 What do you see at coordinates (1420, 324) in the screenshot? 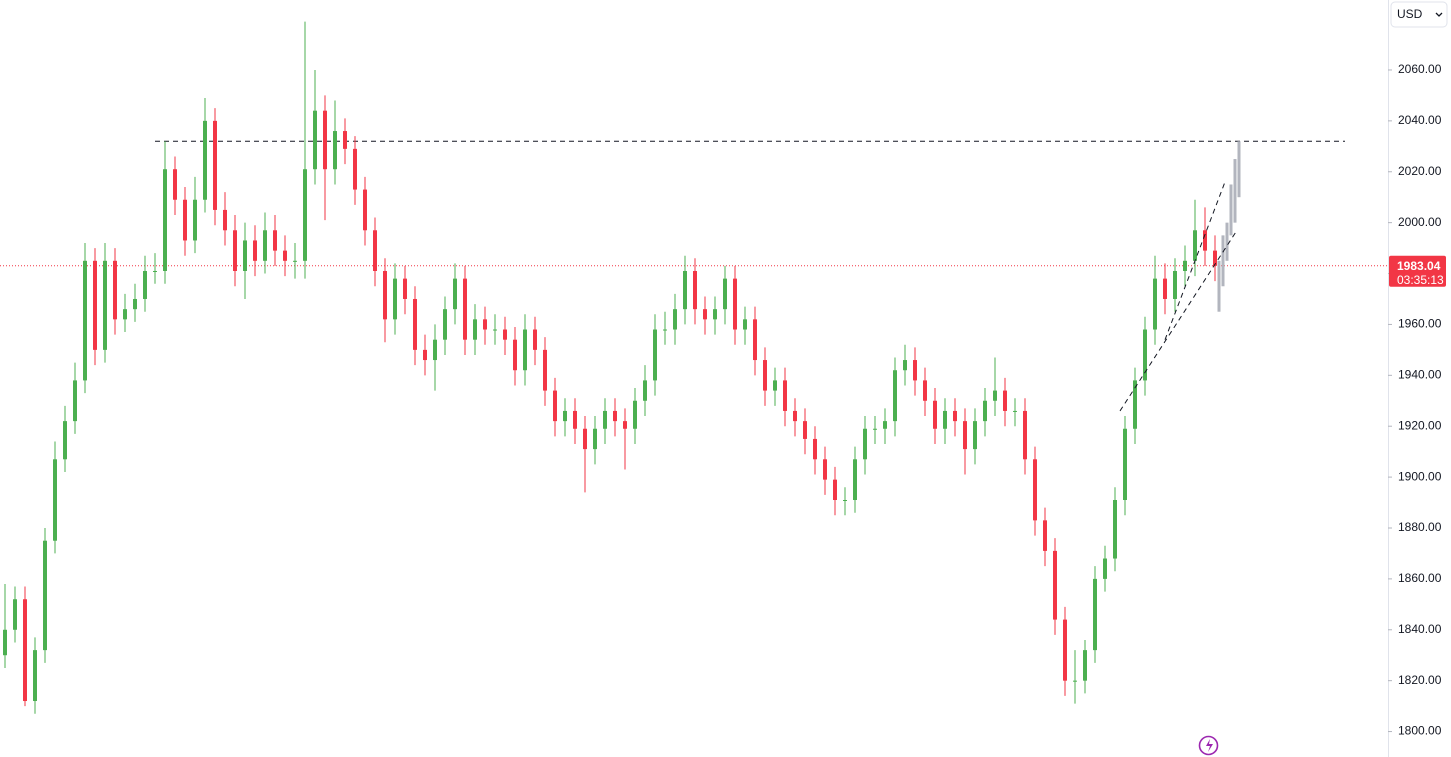
I see `y-tick-label: 1960.00` at bounding box center [1420, 324].